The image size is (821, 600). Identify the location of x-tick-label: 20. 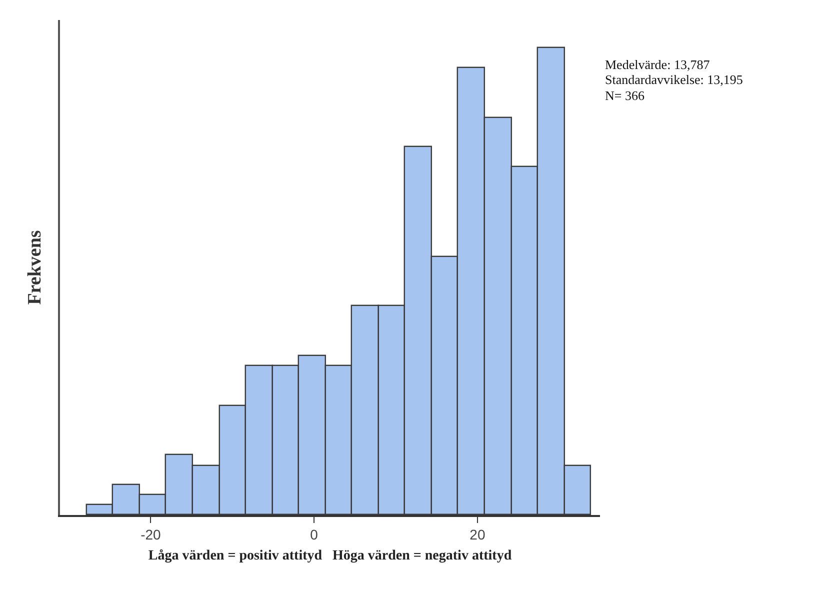
(478, 534).